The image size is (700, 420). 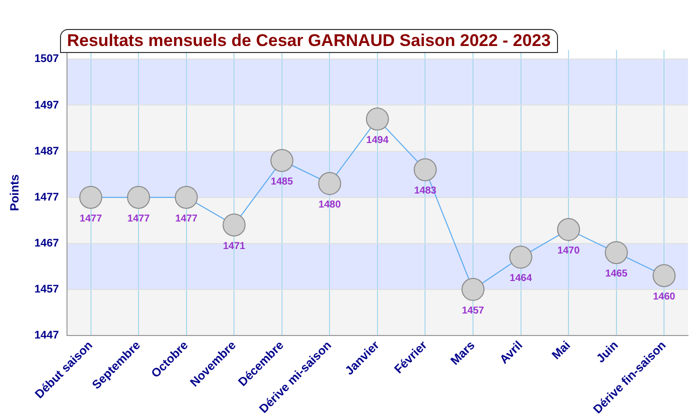 I want to click on y-tick-label: 1457, so click(x=46, y=289).